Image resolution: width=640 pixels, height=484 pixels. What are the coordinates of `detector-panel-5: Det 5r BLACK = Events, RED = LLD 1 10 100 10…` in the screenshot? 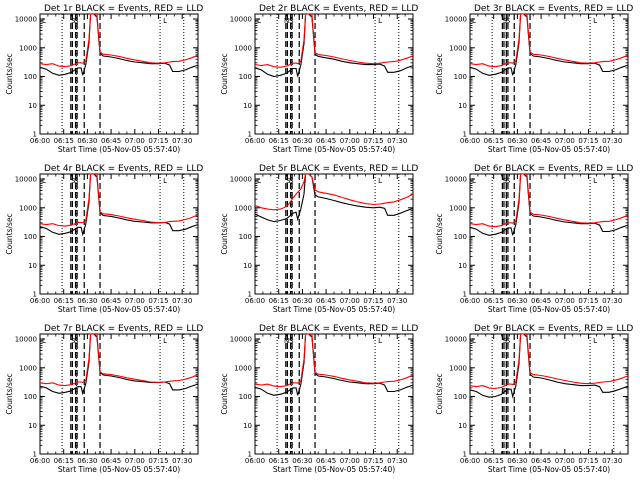 It's located at (319, 239).